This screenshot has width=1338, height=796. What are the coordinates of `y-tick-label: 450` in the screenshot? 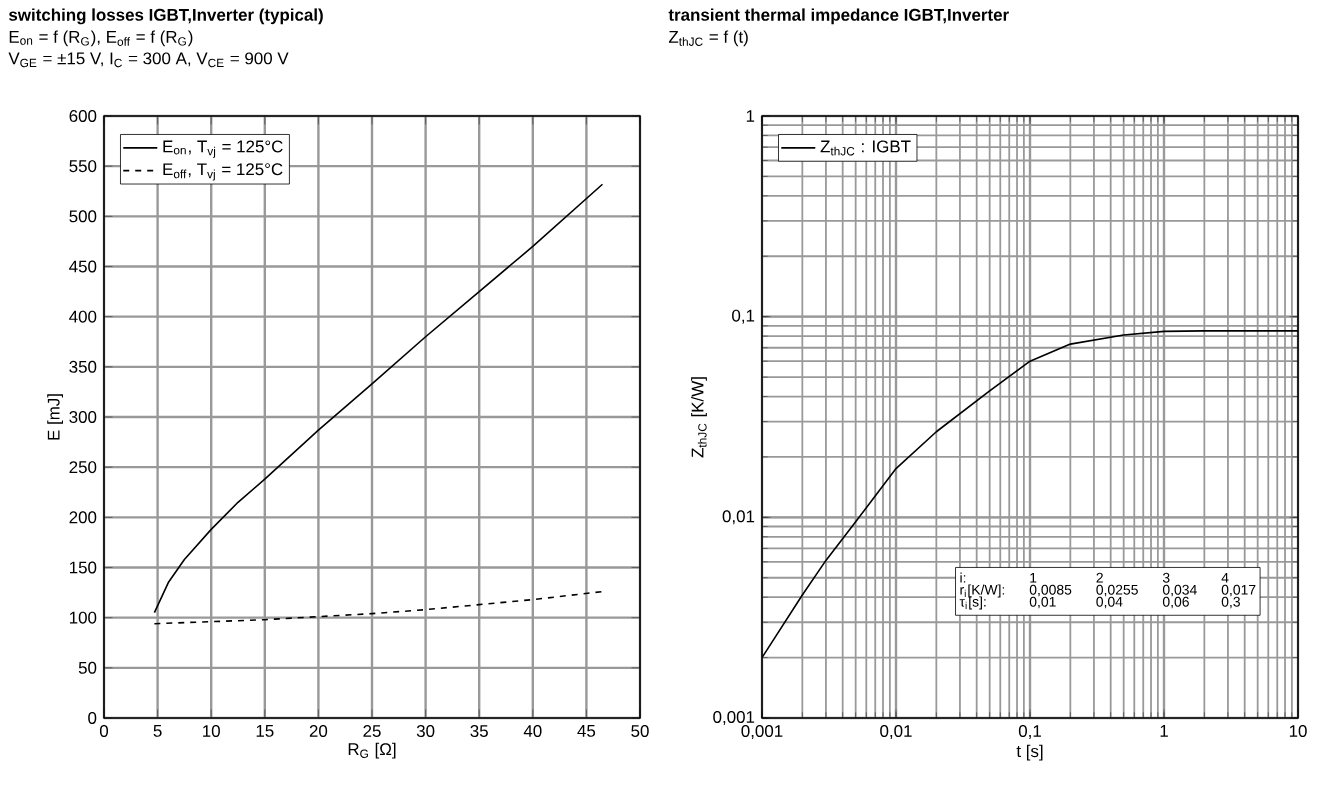 It's located at (83, 266).